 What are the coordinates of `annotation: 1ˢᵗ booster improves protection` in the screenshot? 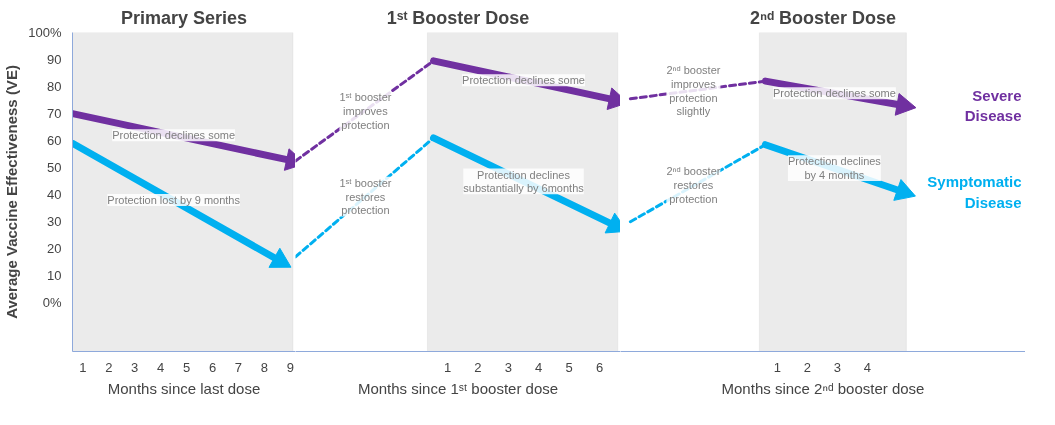 It's located at (365, 111).